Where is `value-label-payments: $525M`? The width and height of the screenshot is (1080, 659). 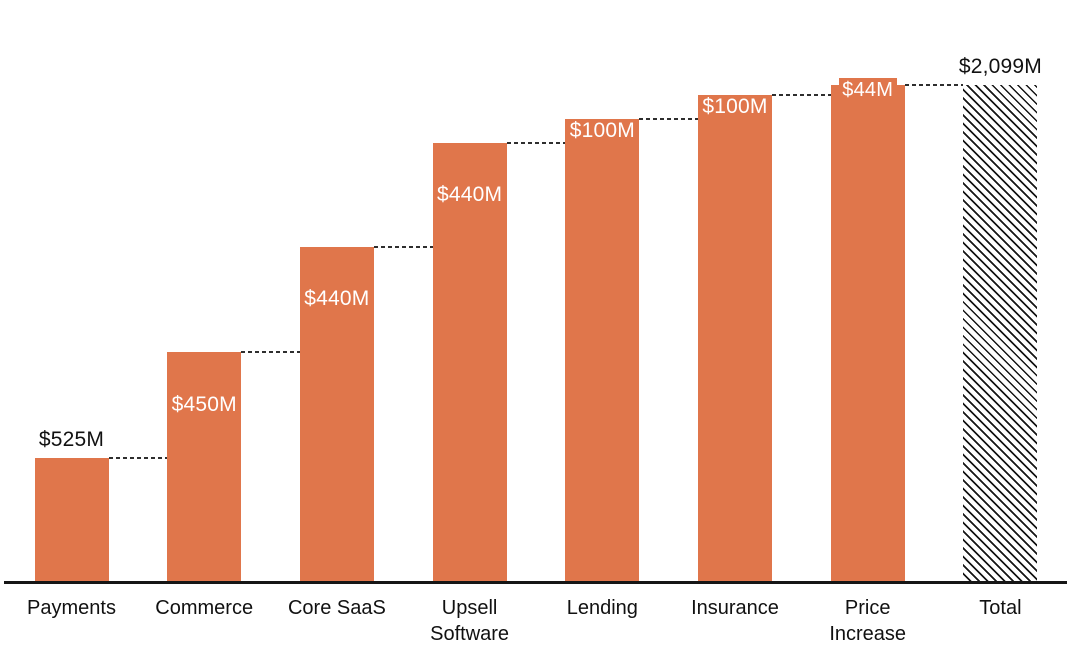 value-label-payments: $525M is located at coordinates (71, 440).